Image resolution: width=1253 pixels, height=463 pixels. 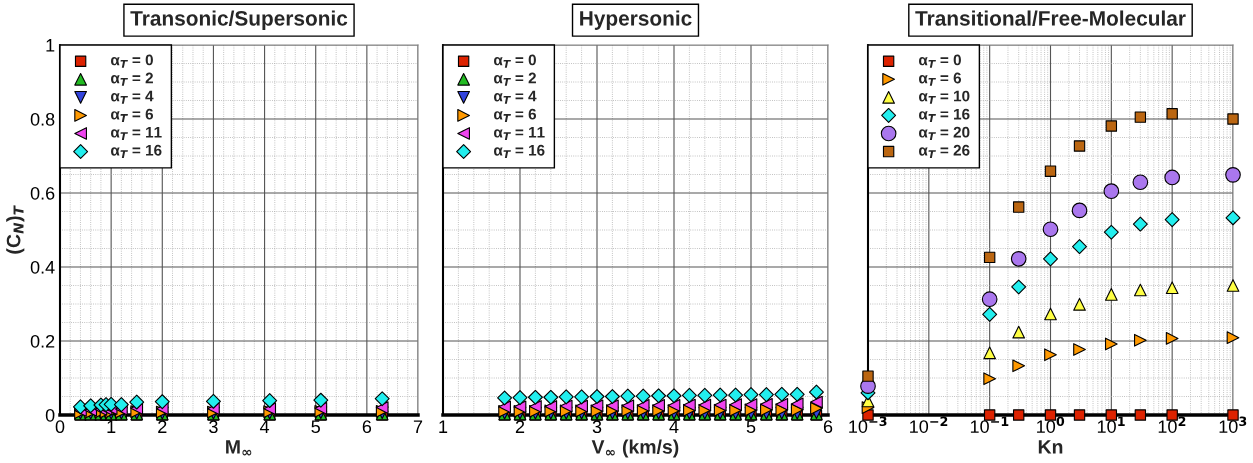 What do you see at coordinates (42, 119) in the screenshot?
I see `y-tick-label: 0.8` at bounding box center [42, 119].